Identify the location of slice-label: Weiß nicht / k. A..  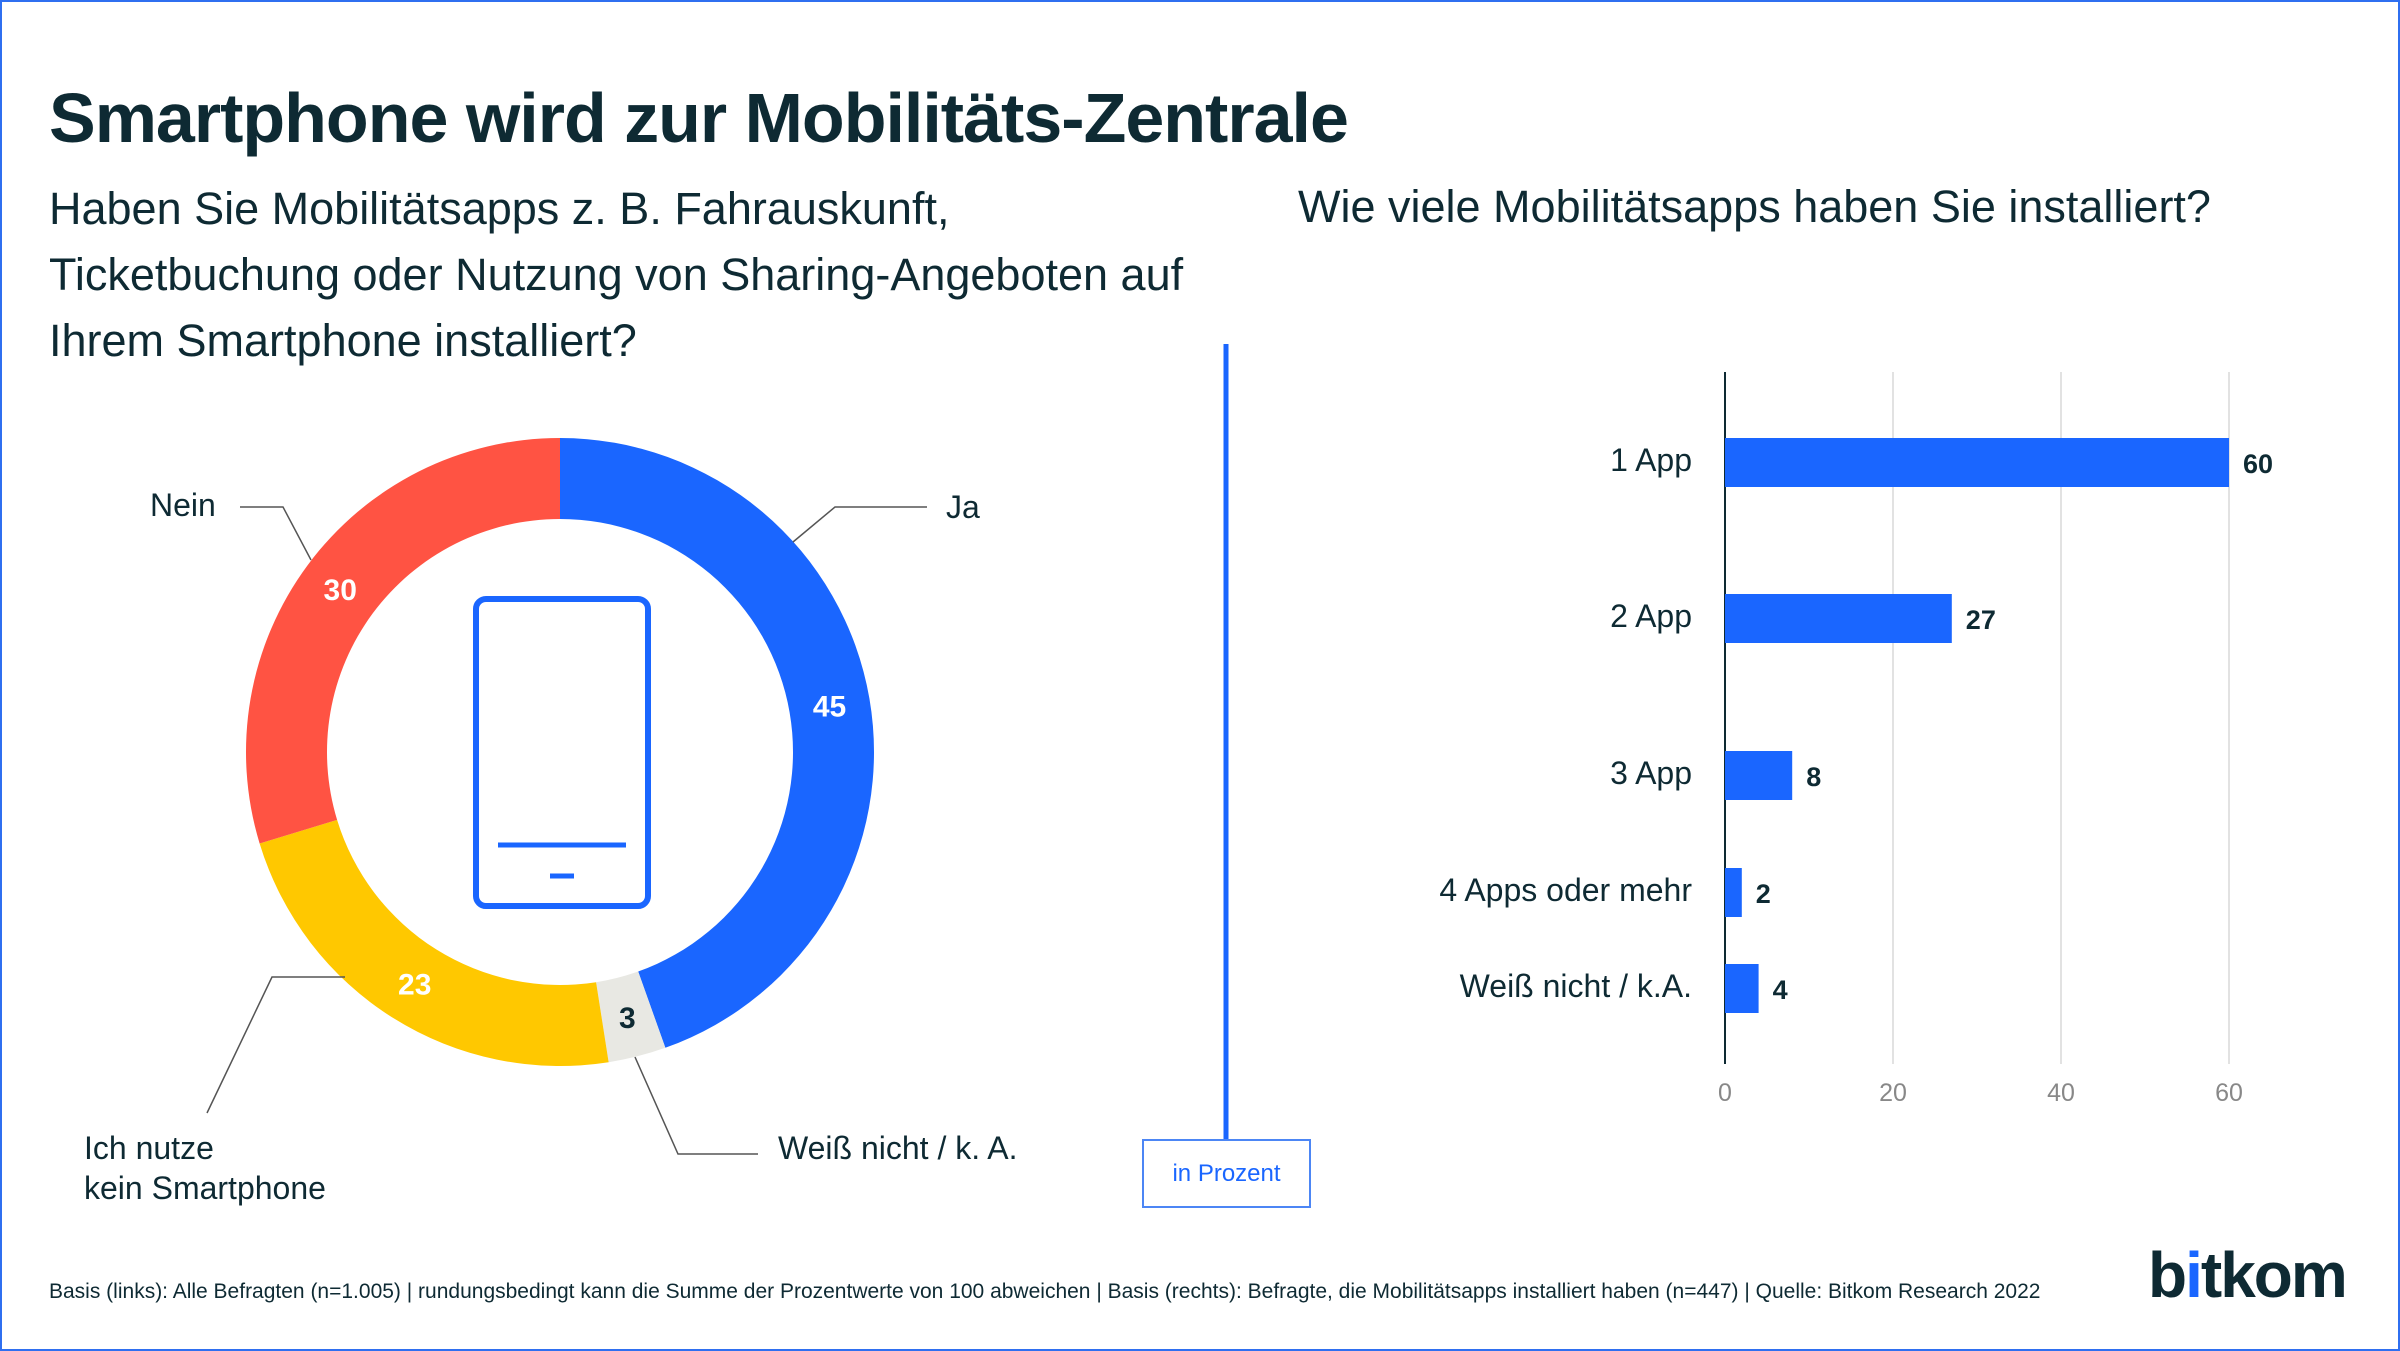
(897, 1148).